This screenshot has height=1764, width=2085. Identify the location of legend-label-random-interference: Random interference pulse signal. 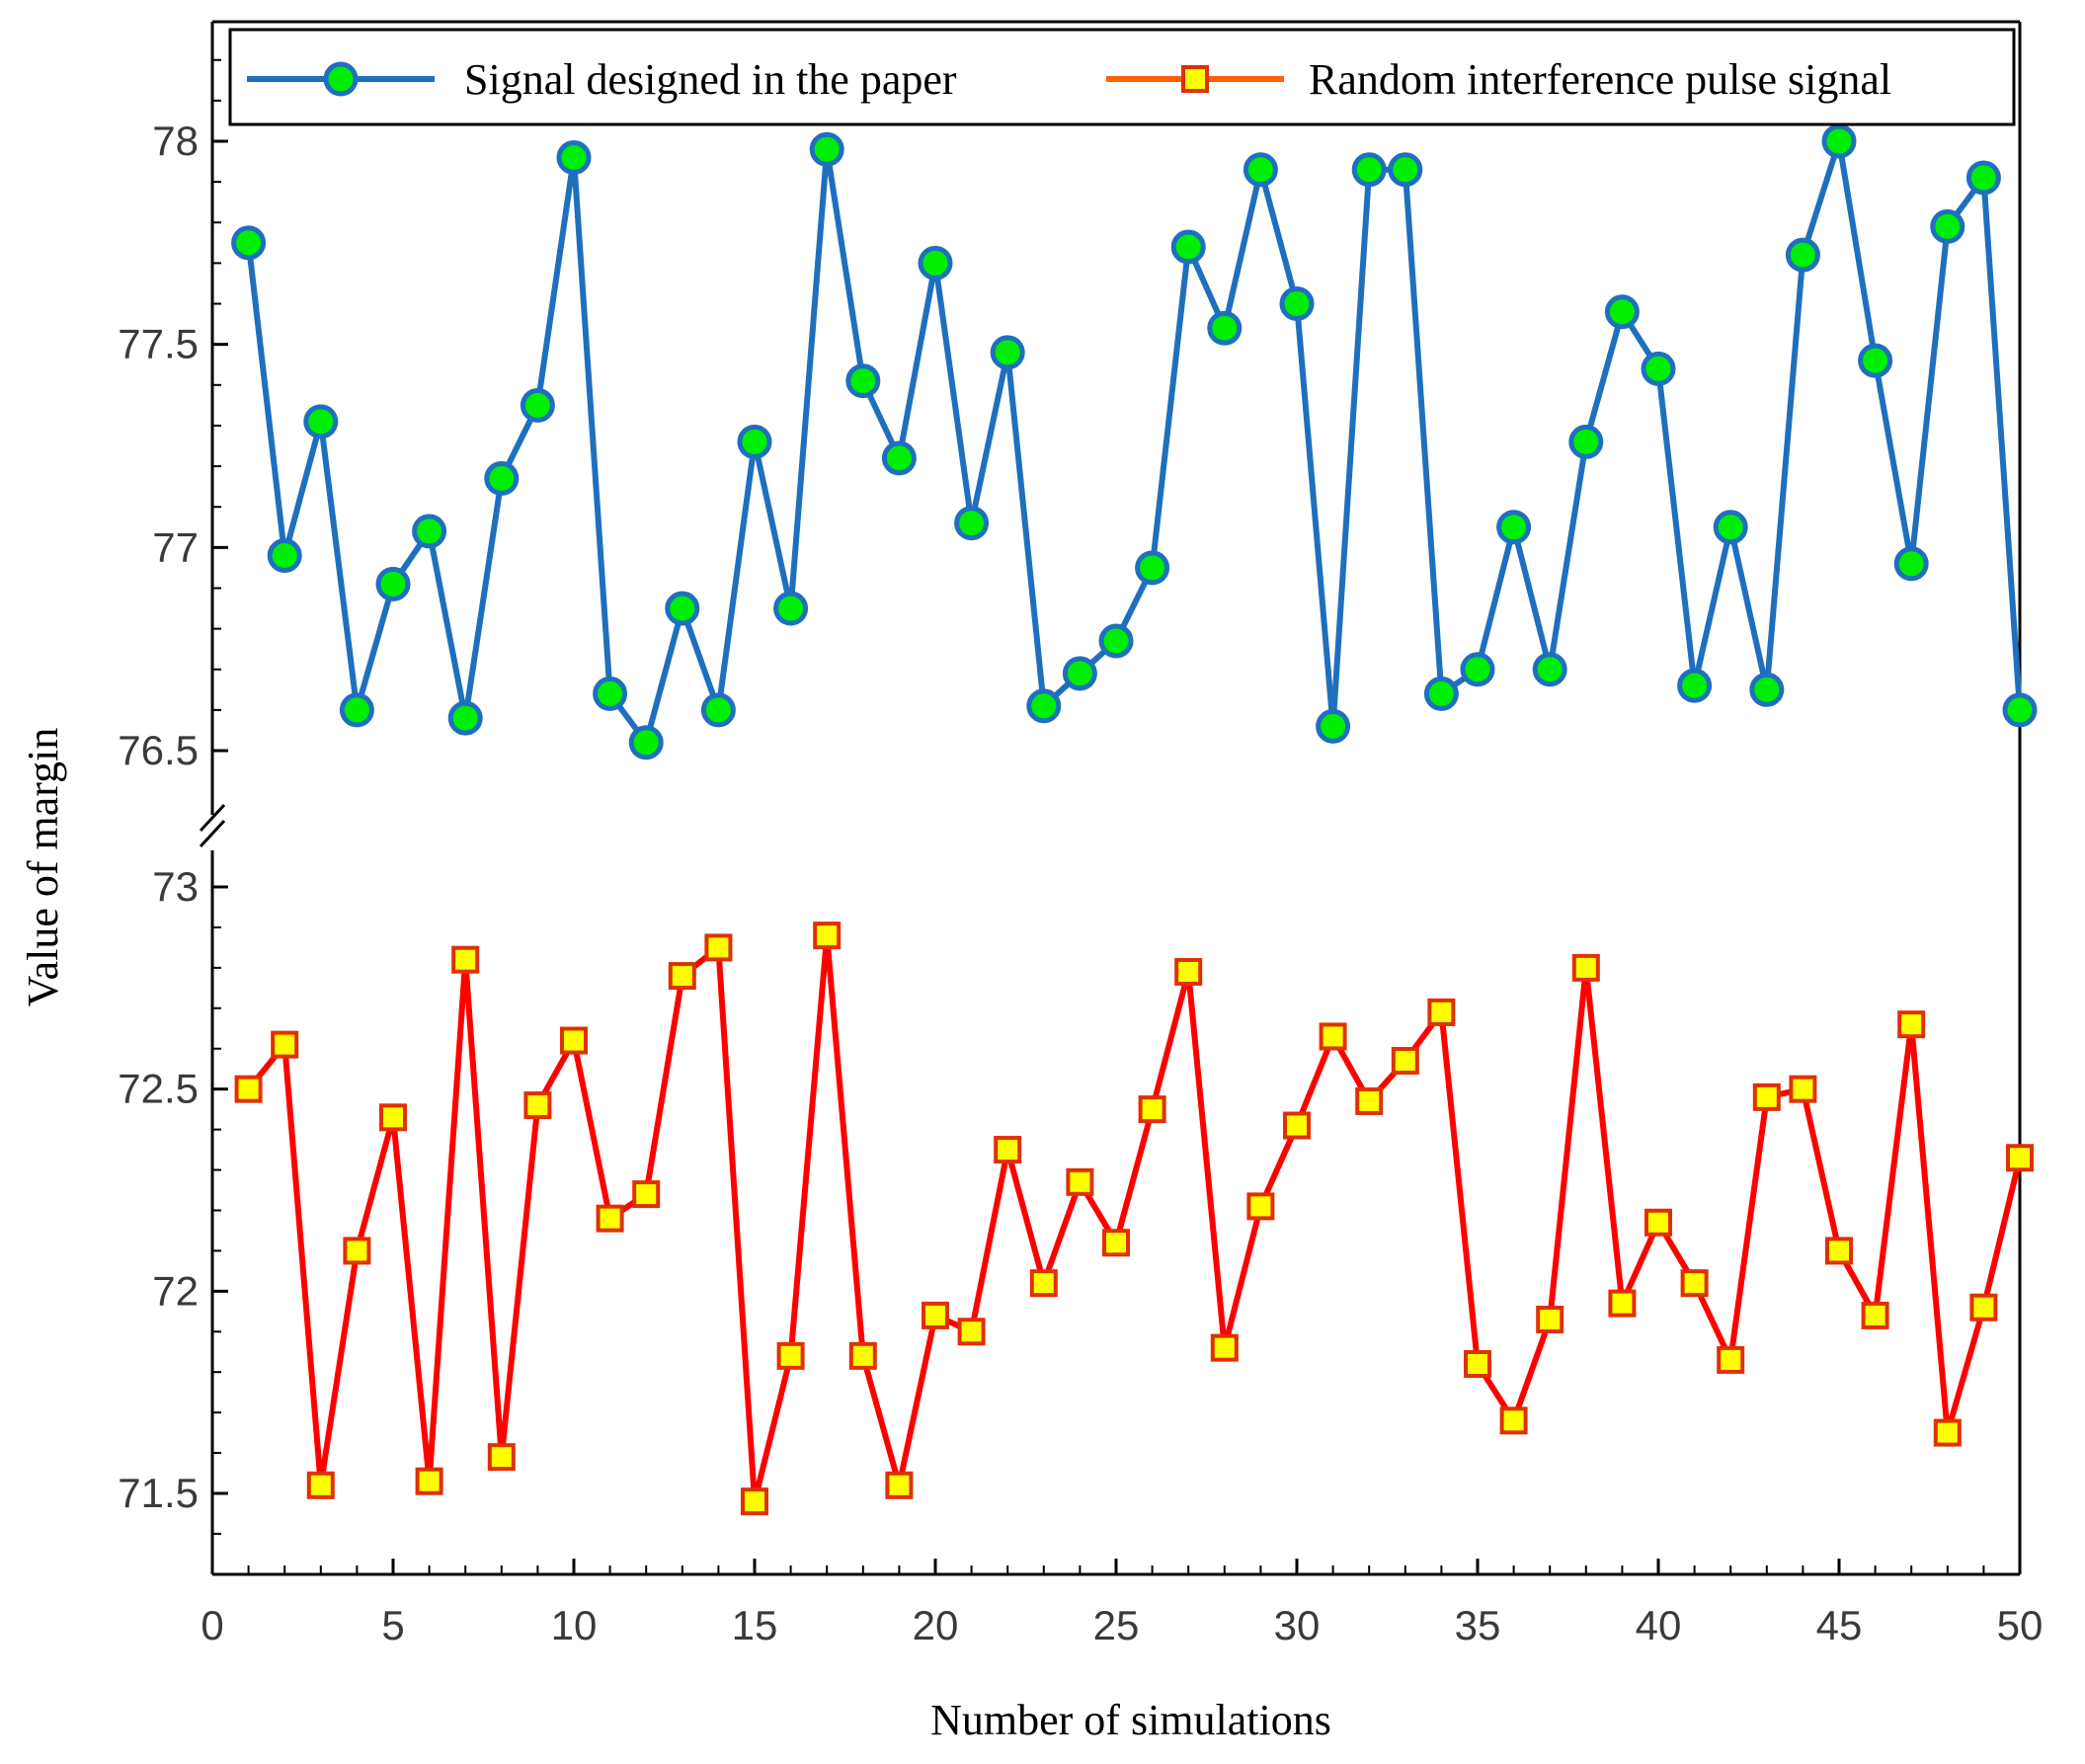
(1600, 79).